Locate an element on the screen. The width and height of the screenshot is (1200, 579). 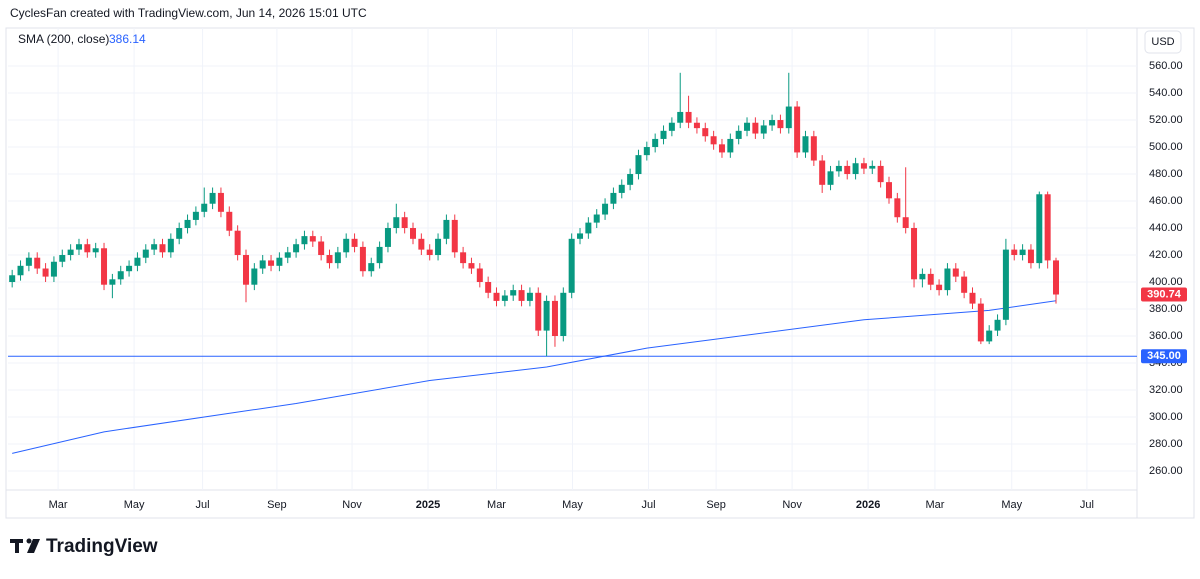
currency-button is located at coordinates (1163, 42).